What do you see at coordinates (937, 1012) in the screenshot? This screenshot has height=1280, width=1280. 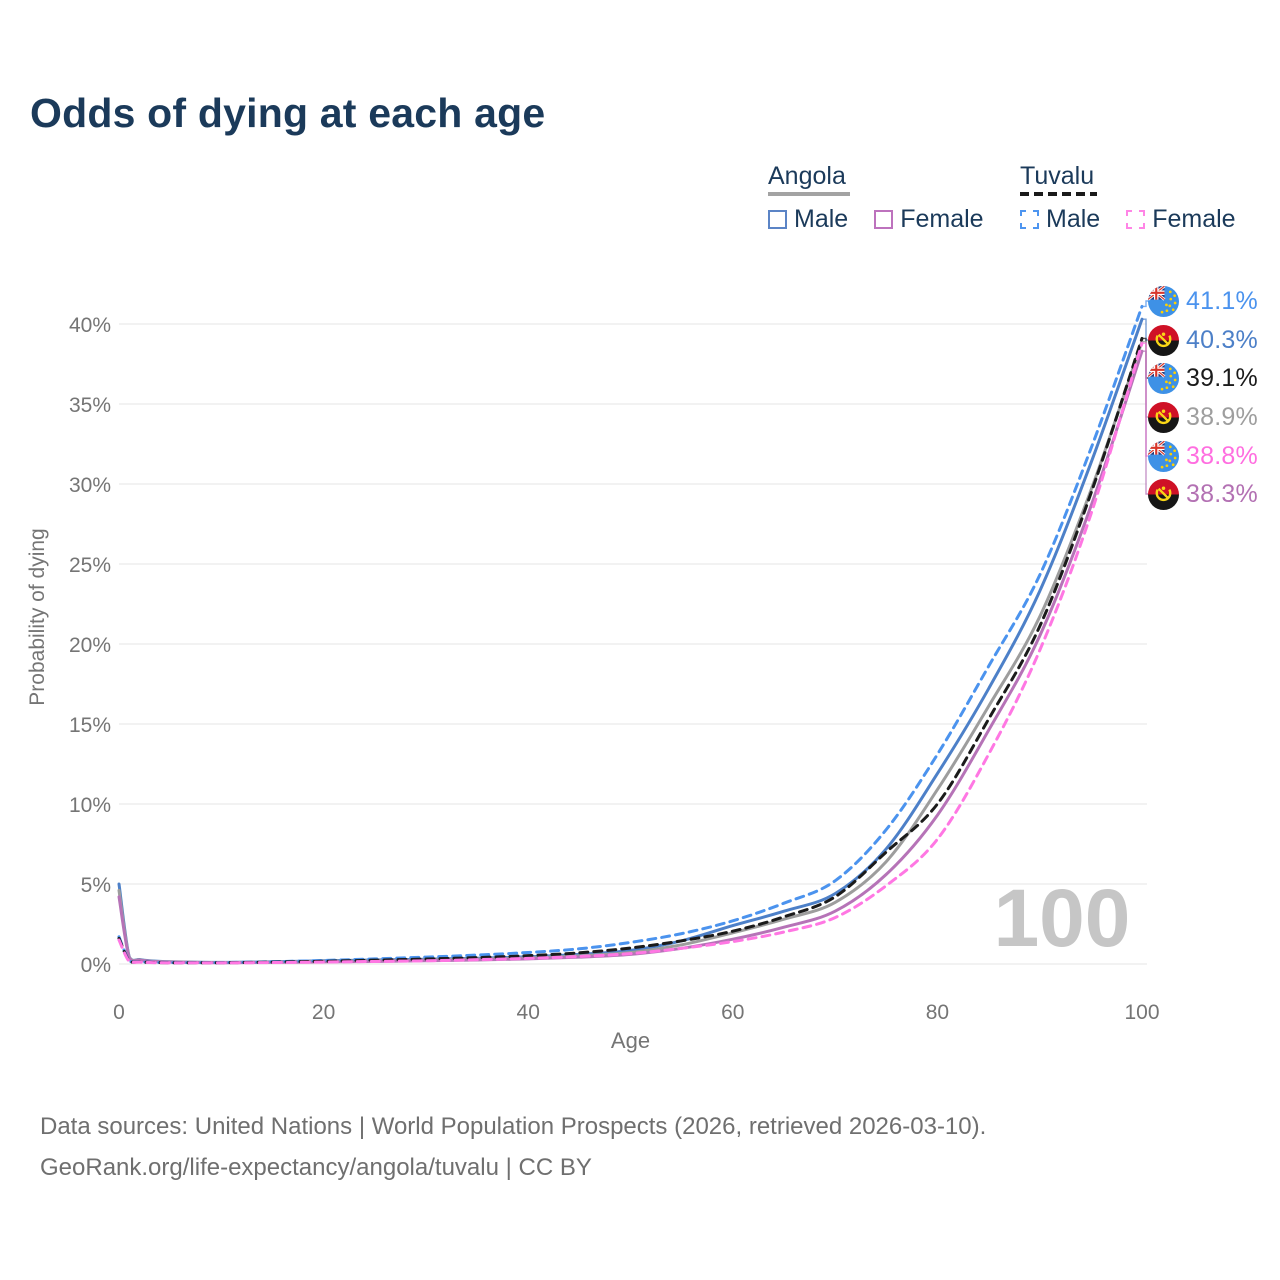 I see `x-tick-label: 80` at bounding box center [937, 1012].